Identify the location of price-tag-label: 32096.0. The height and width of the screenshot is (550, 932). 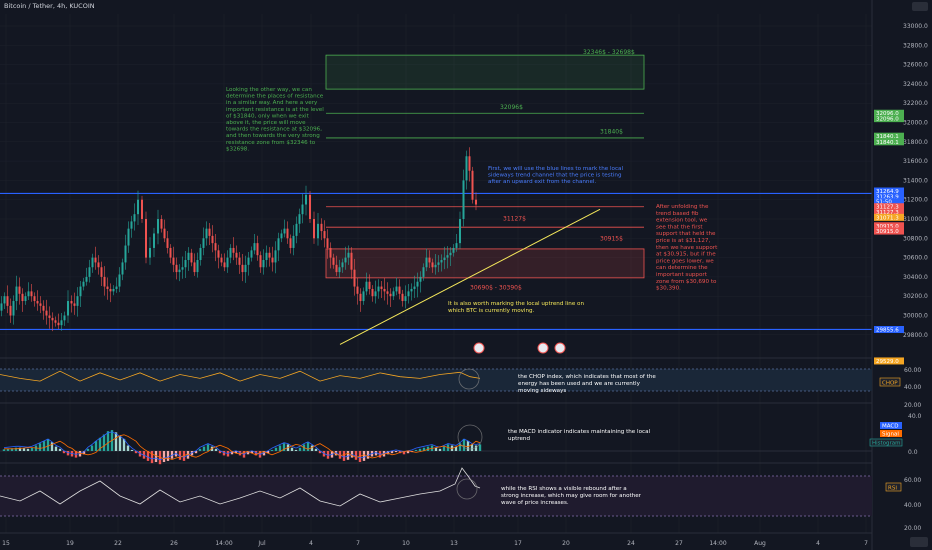
(887, 120).